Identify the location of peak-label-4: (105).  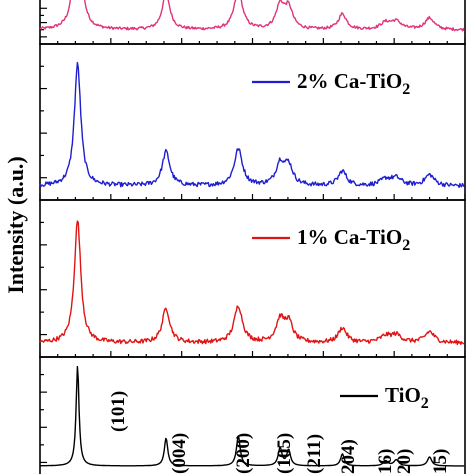
(284, 453).